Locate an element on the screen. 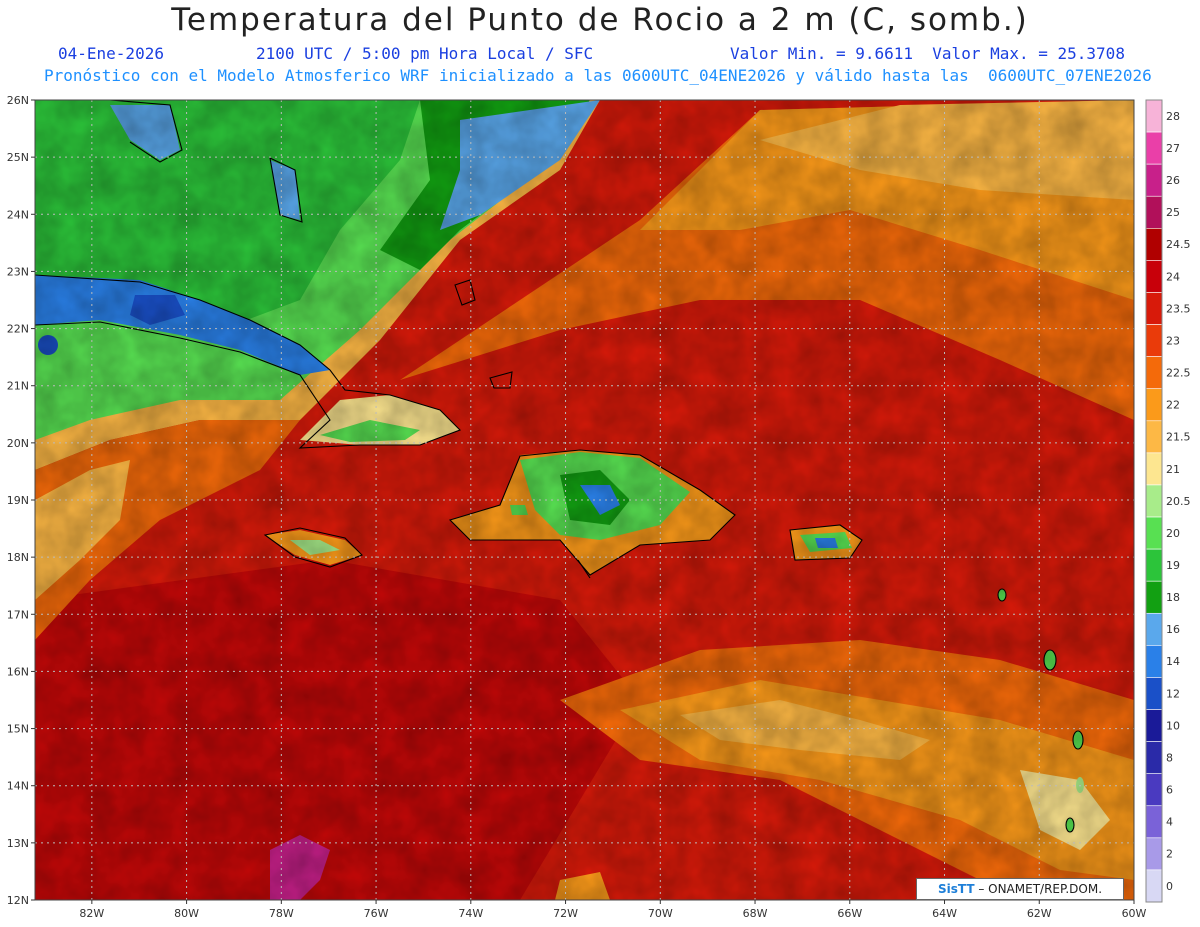  credit-text: – ONAMET/REP.DOM. is located at coordinates (1038, 889).